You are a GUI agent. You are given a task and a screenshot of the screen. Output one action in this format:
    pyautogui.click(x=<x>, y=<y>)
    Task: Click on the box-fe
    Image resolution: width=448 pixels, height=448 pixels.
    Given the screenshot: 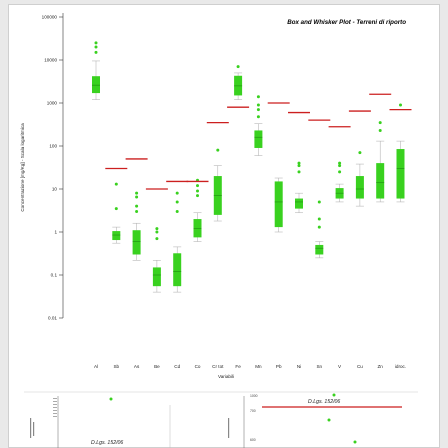 What is the action you would take?
    pyautogui.click(x=238, y=82)
    